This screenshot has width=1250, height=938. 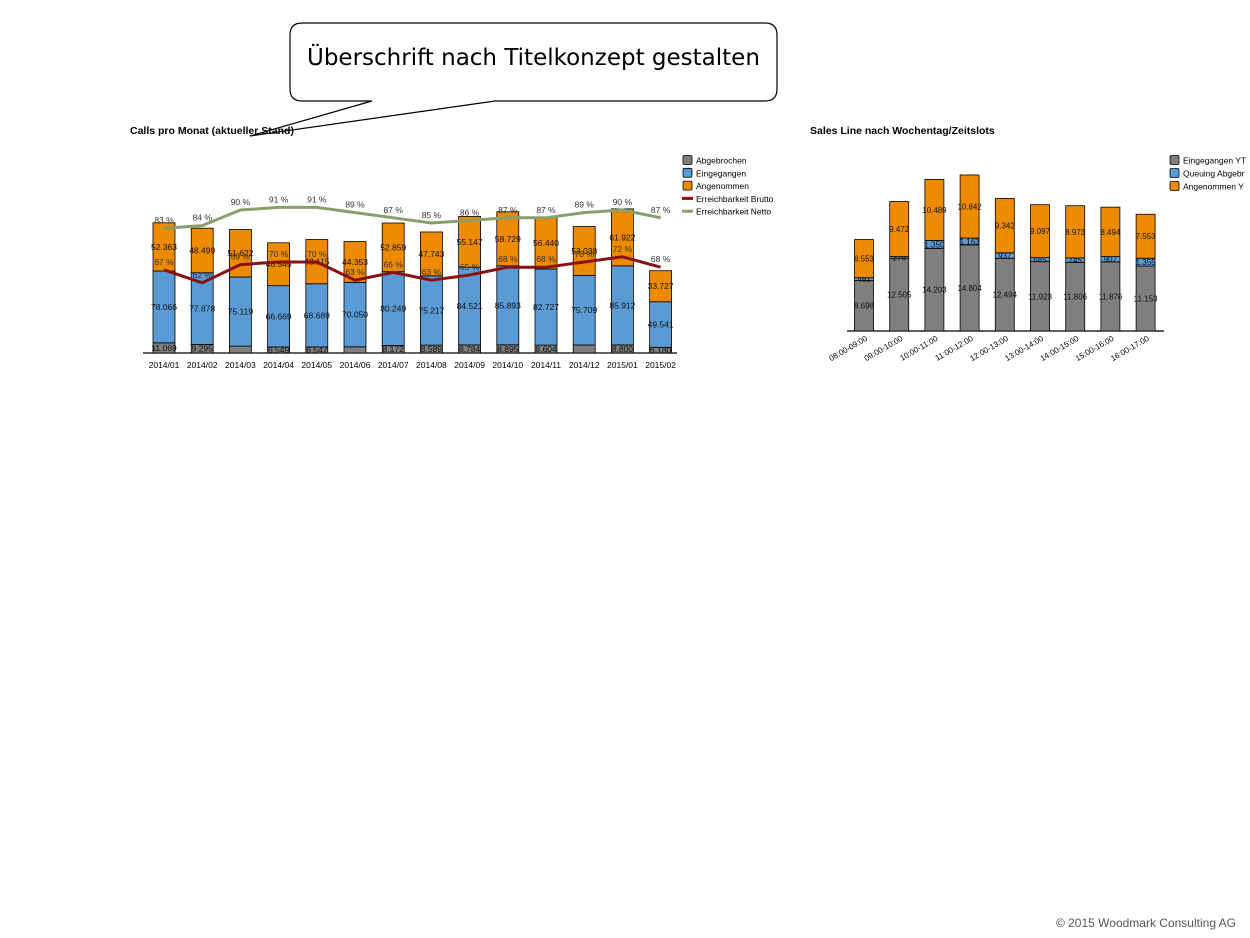 What do you see at coordinates (1214, 161) in the screenshot?
I see `legend-label: Eingegangen YT` at bounding box center [1214, 161].